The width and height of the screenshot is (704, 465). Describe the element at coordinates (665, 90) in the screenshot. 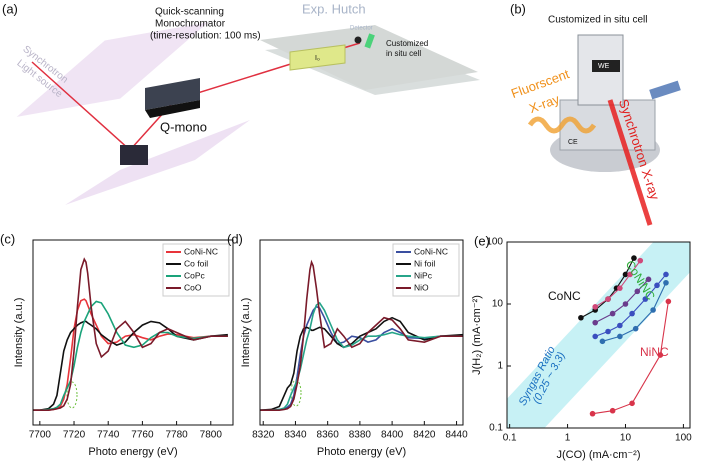

I see `re-rod` at that location.